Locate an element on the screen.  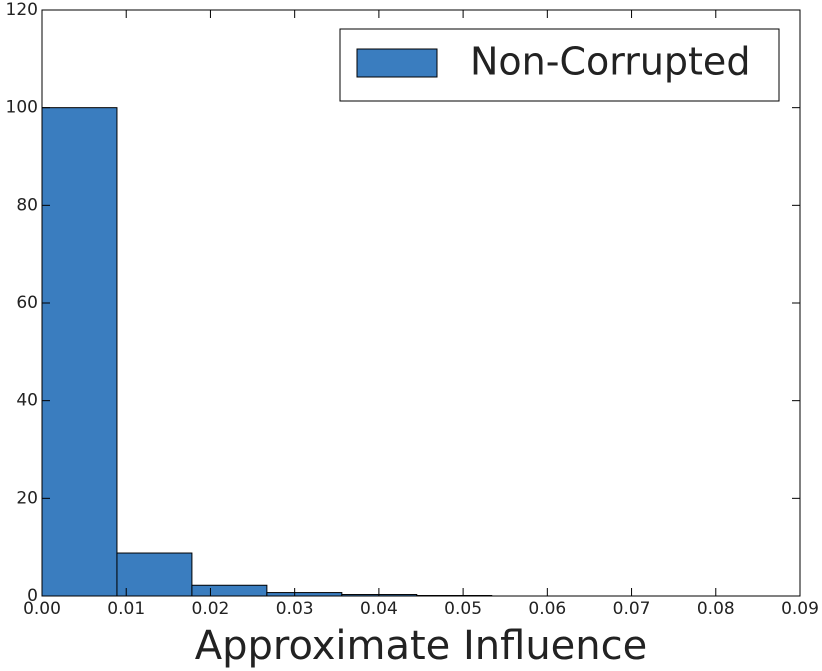
x-tick-label: 0.02 is located at coordinates (211, 609).